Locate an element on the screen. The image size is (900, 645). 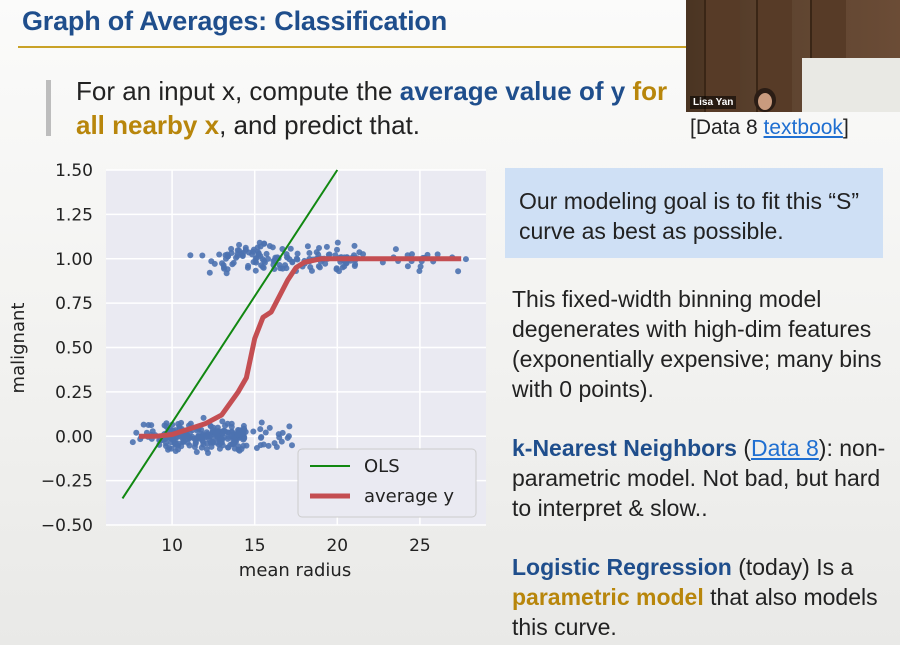
y-tick-label: −0.25 is located at coordinates (67, 482).